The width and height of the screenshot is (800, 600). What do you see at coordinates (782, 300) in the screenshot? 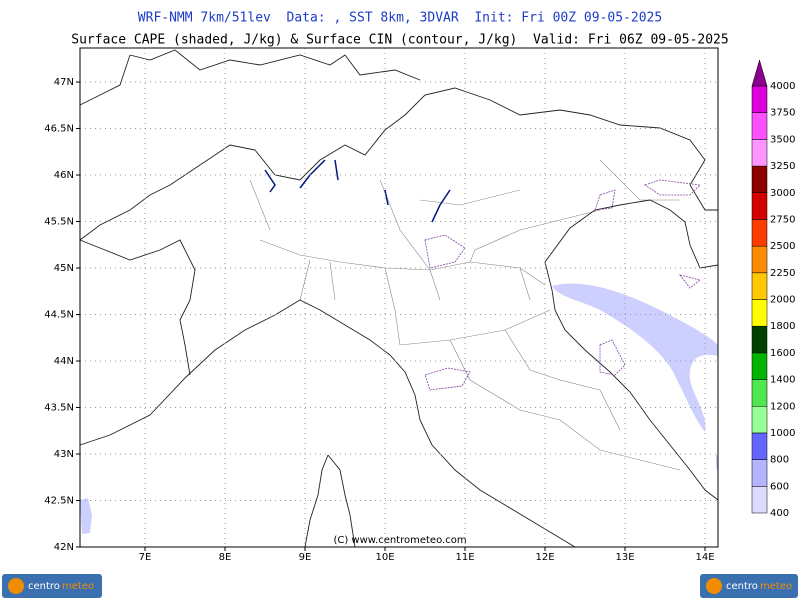
I see `colorbar-label: 2000` at bounding box center [782, 300].